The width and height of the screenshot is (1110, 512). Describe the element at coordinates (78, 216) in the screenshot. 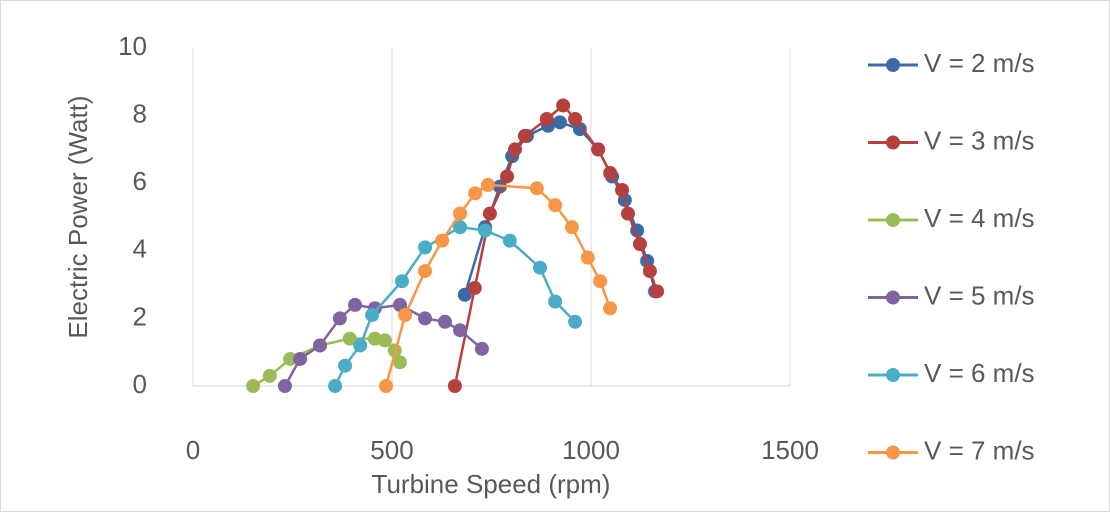

I see `y-axis-title: Electric Power (Watt)` at that location.